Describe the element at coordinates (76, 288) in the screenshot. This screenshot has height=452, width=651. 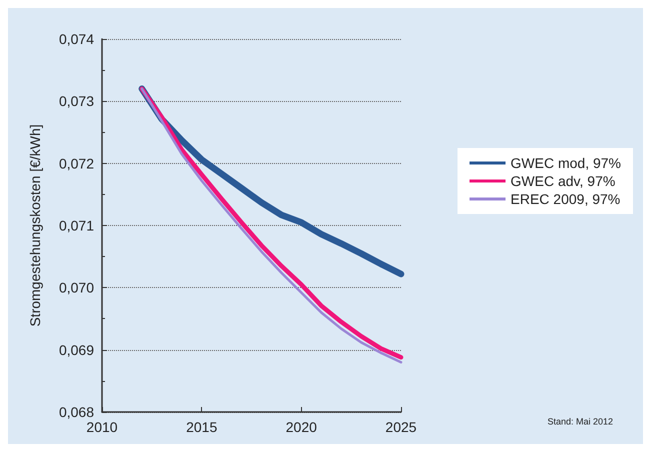
I see `y-tick-label: 0,070` at that location.